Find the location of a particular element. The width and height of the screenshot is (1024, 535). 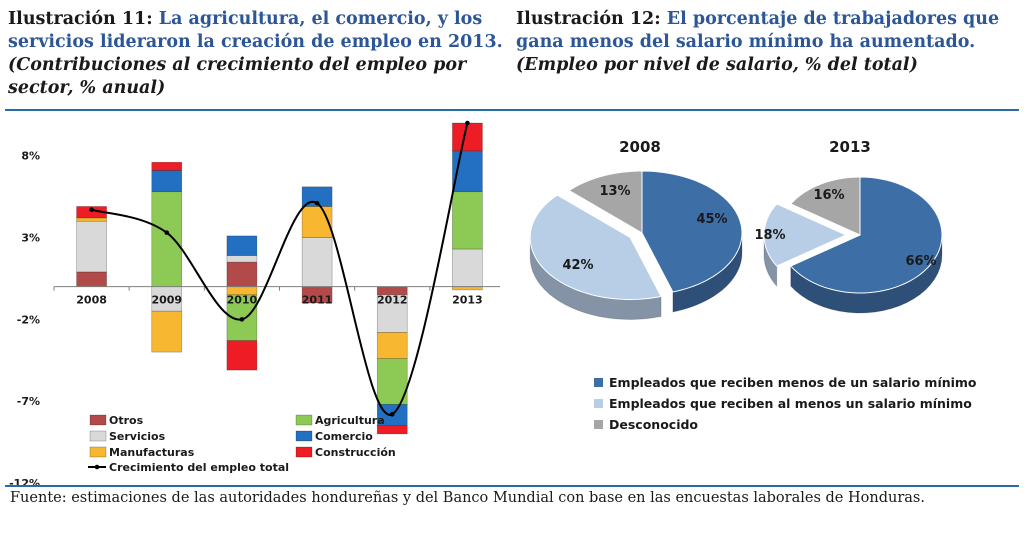

y-tick-label: 8% is located at coordinates (30, 156).